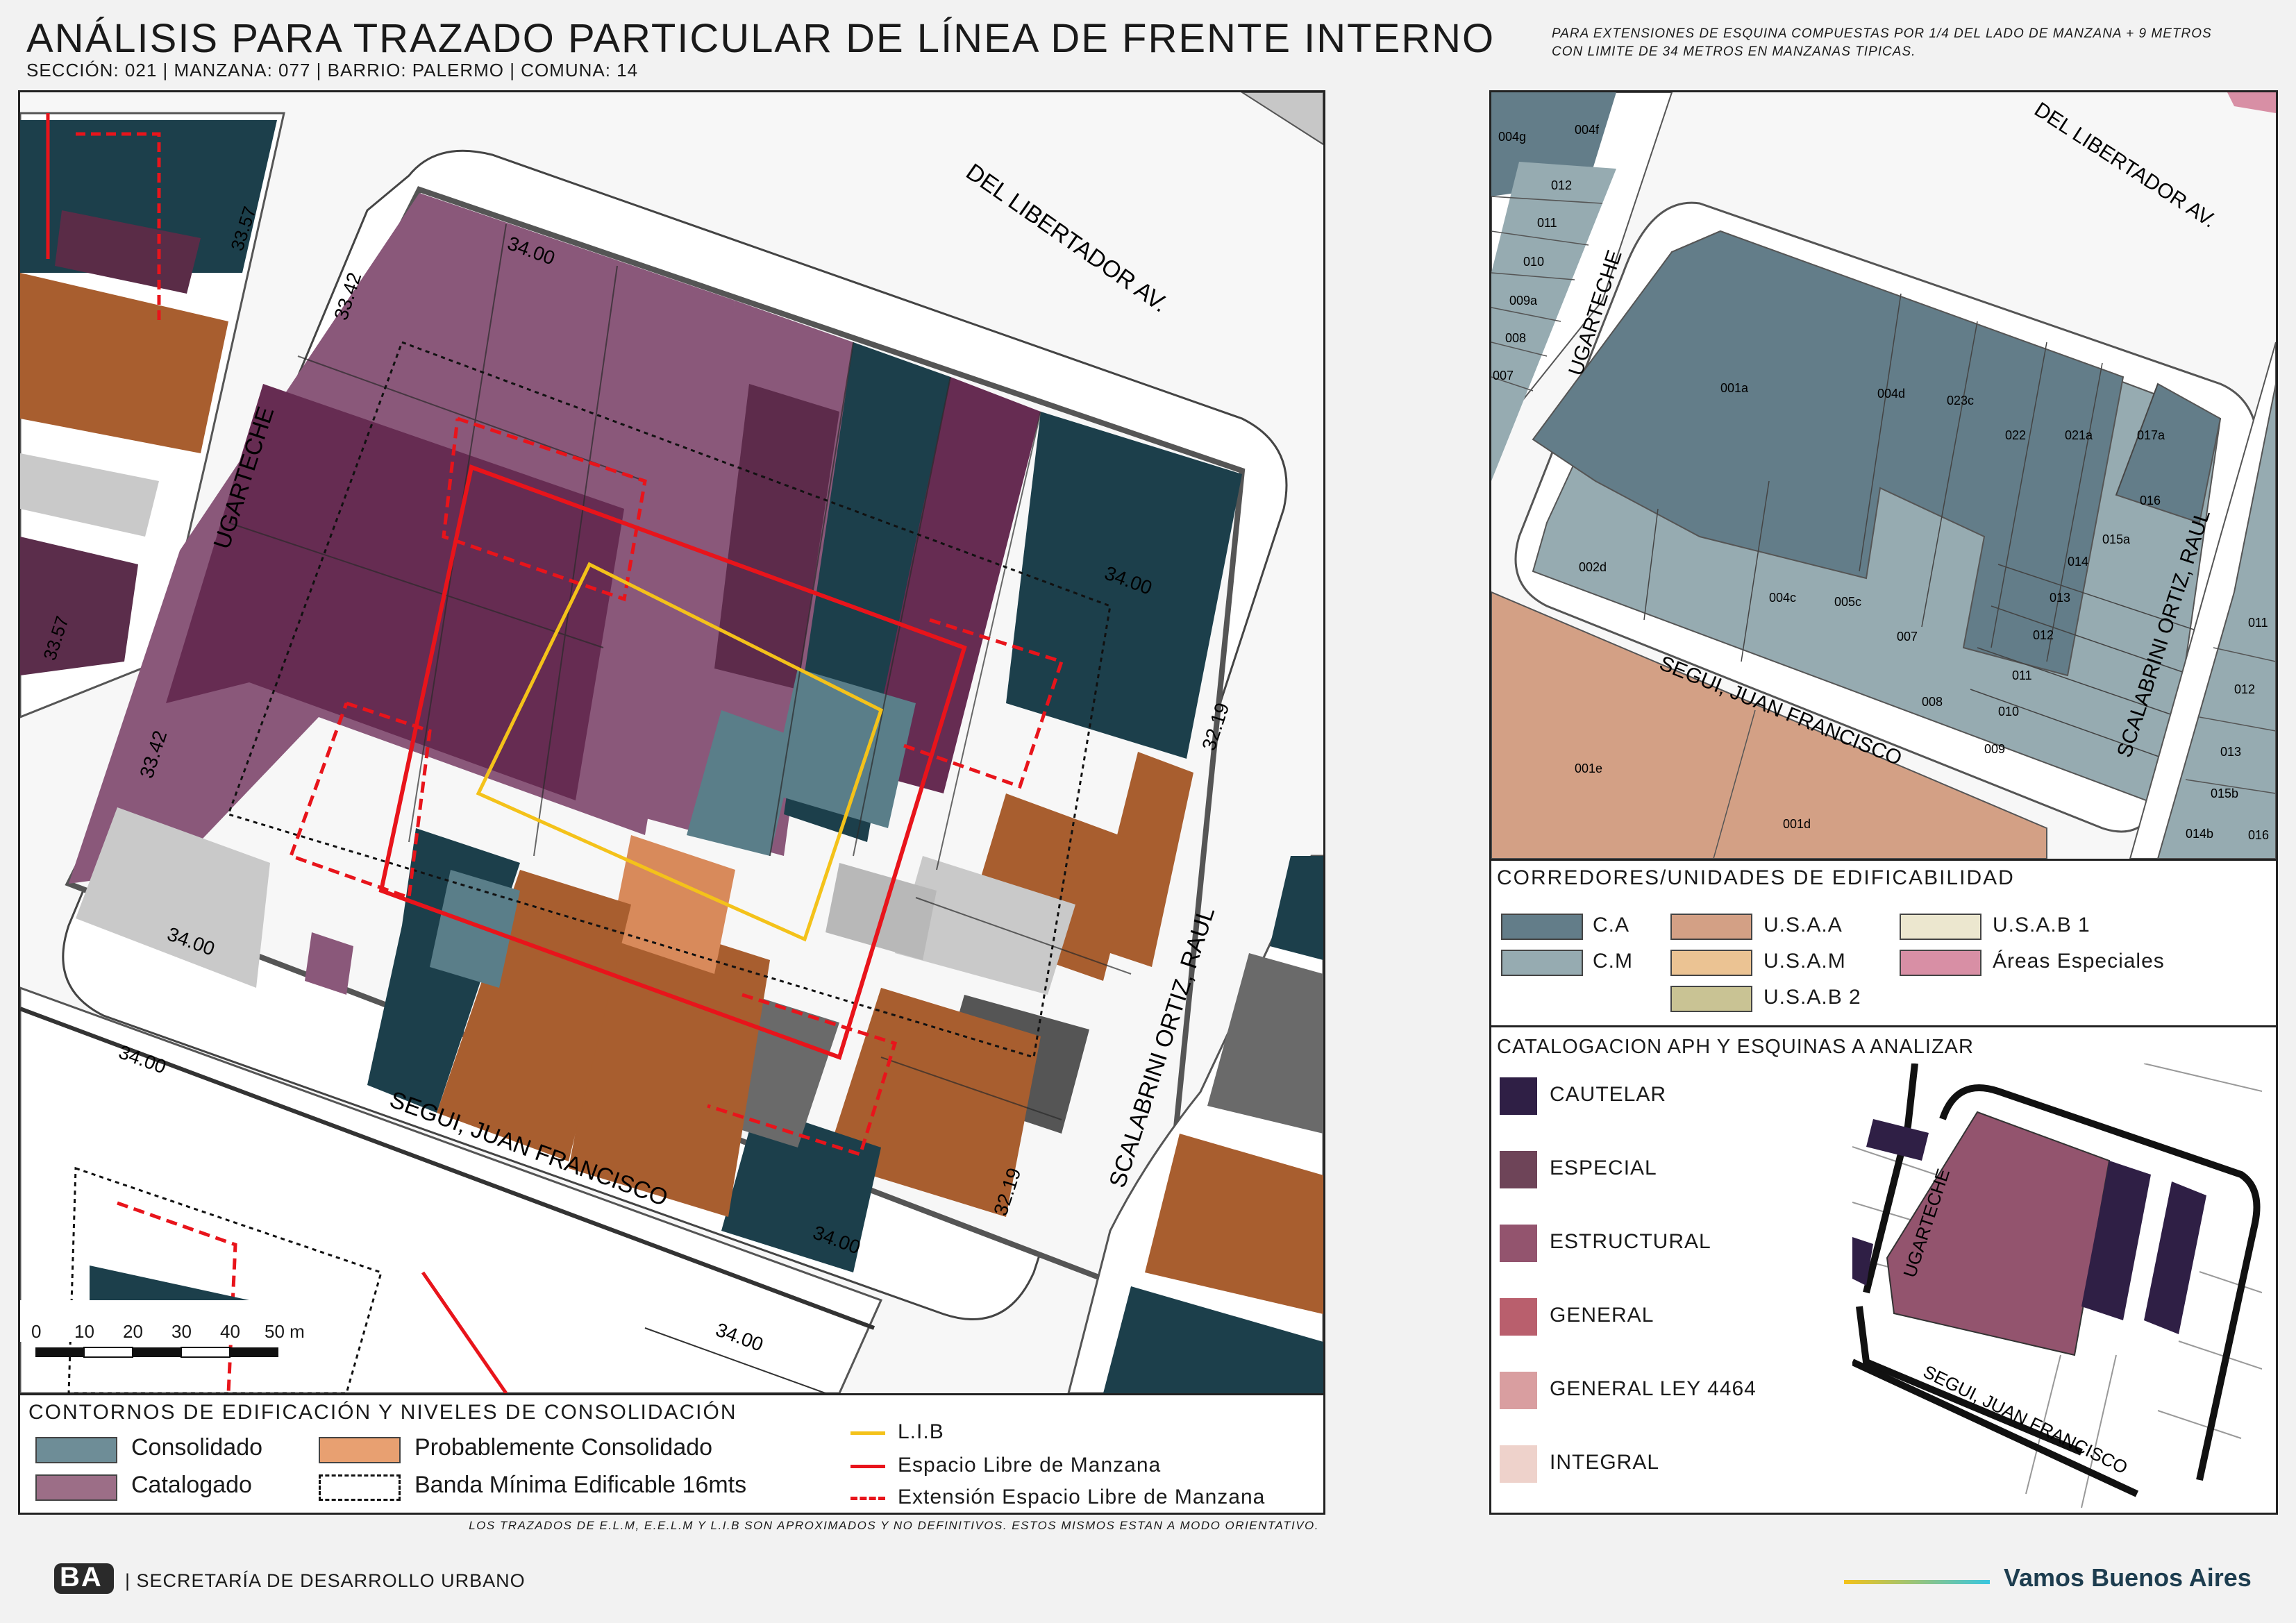 The height and width of the screenshot is (1623, 2296). Describe the element at coordinates (867, 1466) in the screenshot. I see `line-elm` at that location.